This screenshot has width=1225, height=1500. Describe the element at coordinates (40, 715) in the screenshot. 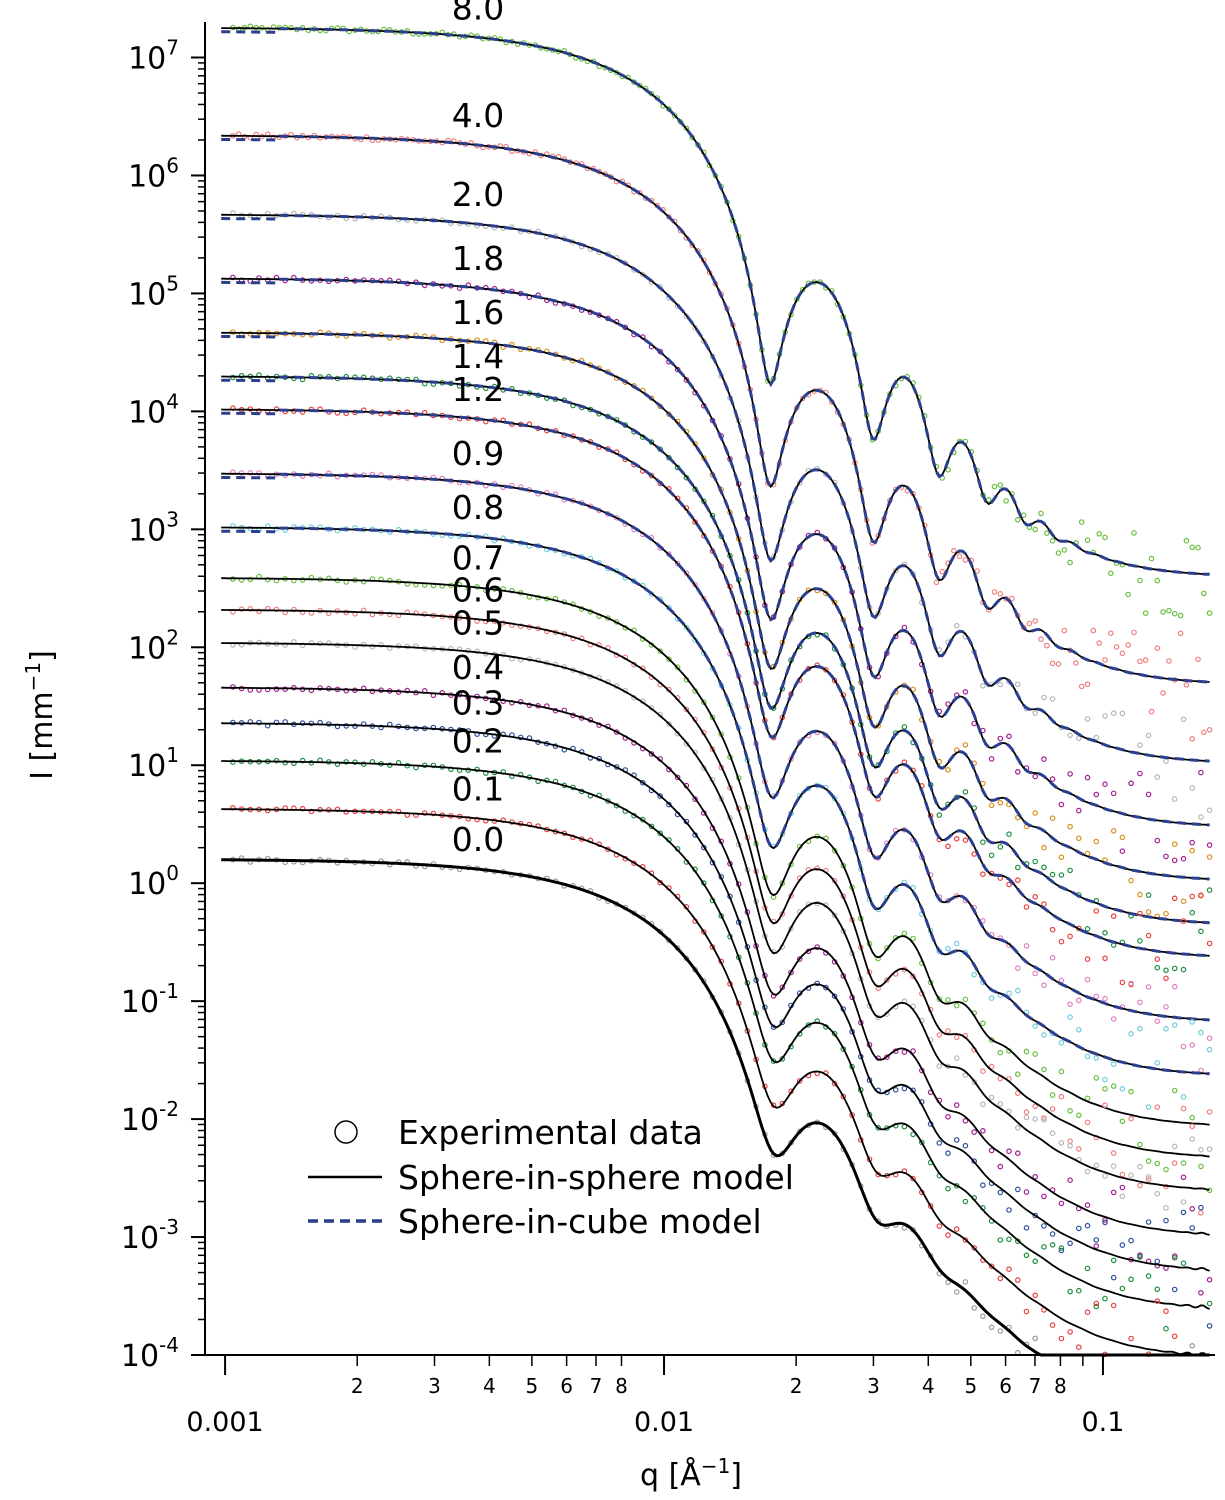

I see `y-axis-title: I [mm−1]` at that location.